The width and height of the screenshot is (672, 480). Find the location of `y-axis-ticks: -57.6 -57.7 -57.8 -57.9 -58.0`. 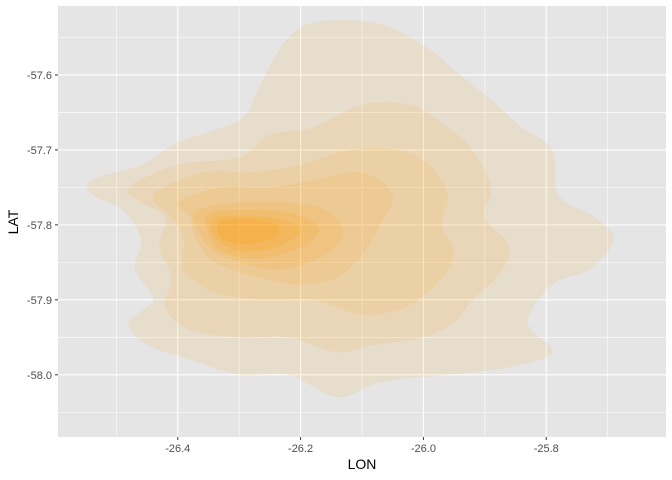

y-axis-ticks: -57.6 -57.7 -57.8 -57.9 -58.0 is located at coordinates (42, 226).